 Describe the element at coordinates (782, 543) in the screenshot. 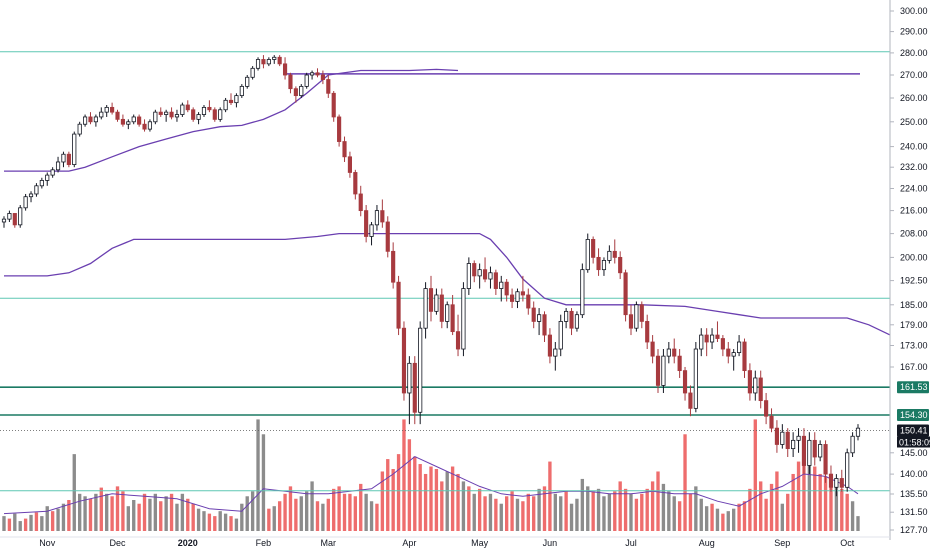

I see `time-axis-label: Sep` at that location.